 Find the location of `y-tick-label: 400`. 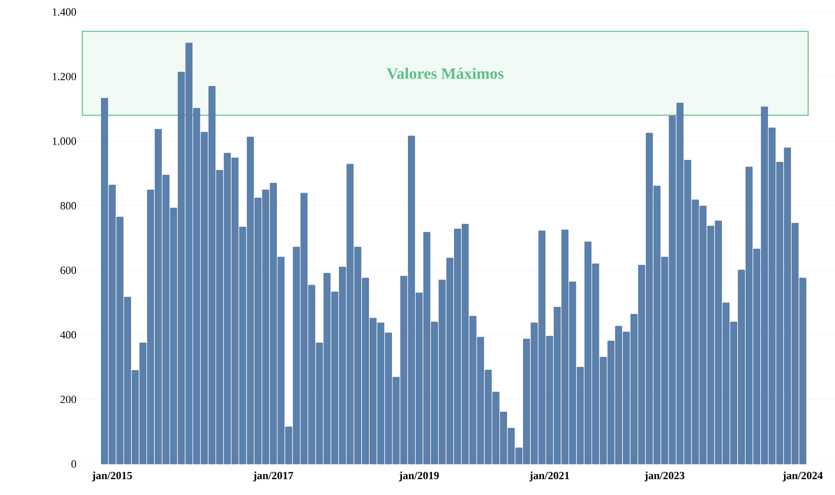

y-tick-label: 400 is located at coordinates (68, 335).